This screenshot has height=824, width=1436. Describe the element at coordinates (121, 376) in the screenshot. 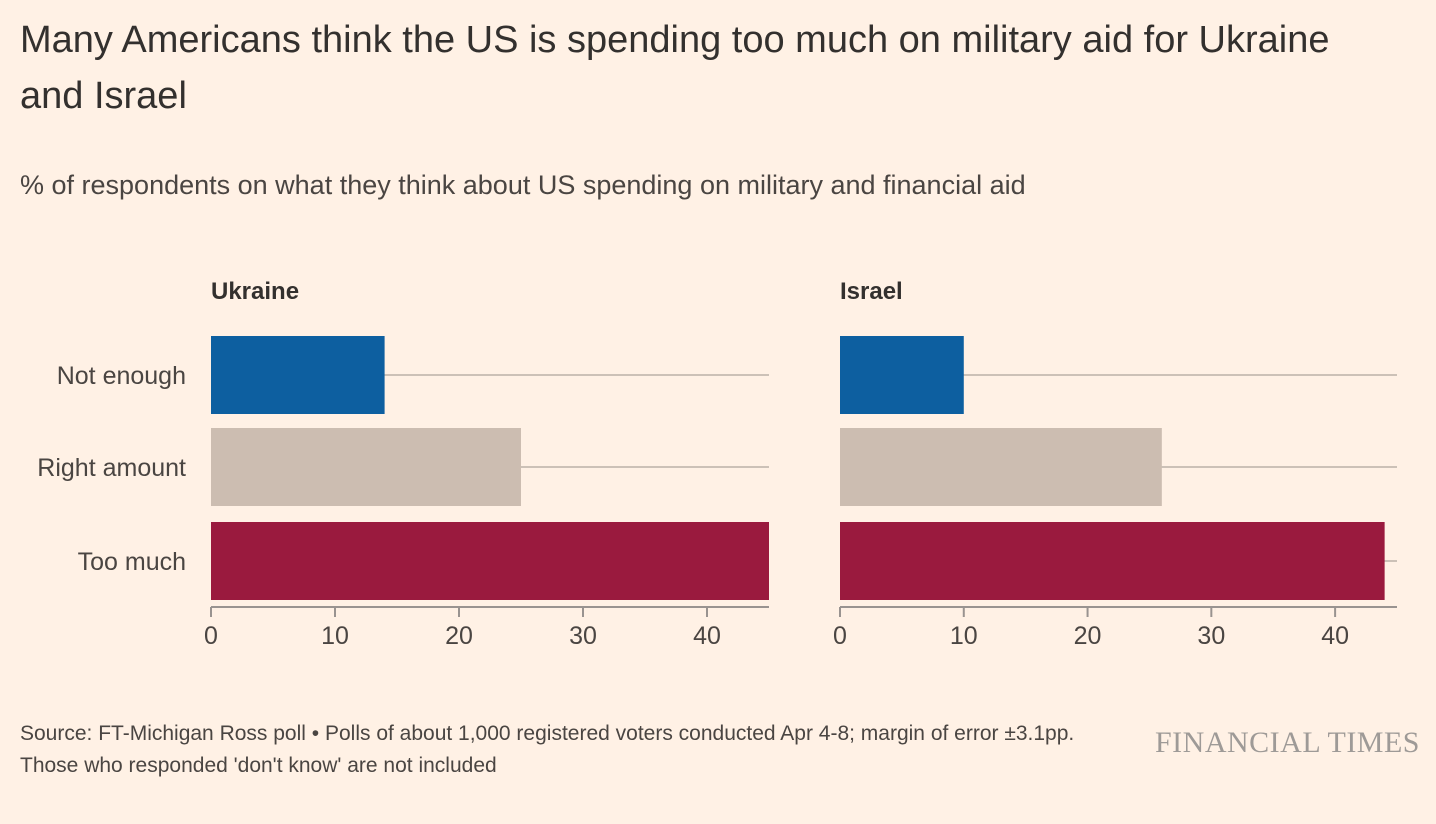

I see `category-label-not-enough: Not enough` at that location.